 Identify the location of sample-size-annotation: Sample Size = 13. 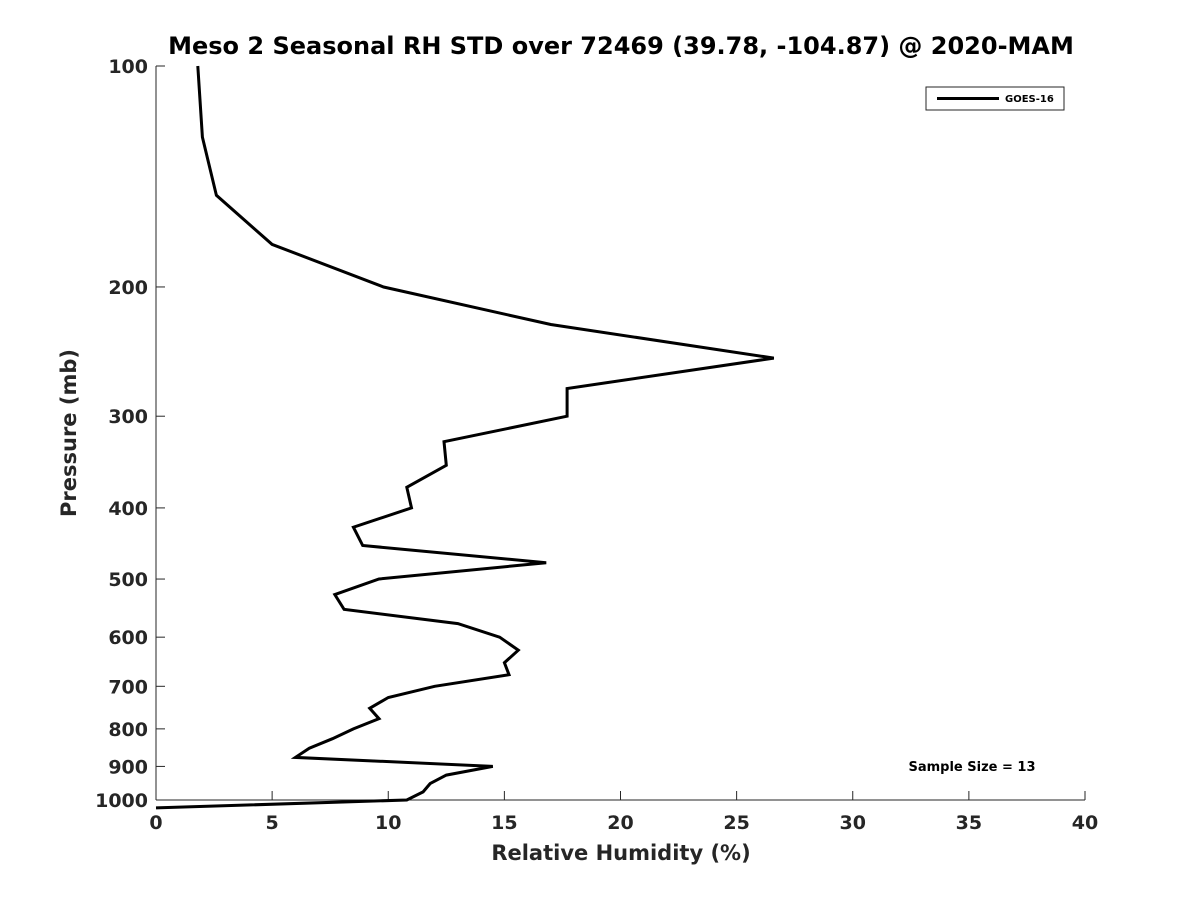
(971, 767).